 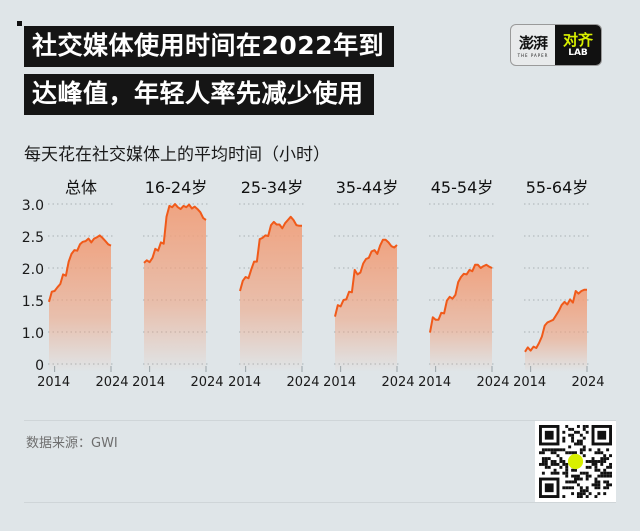 I want to click on logo-right-en: LAB, so click(x=578, y=53).